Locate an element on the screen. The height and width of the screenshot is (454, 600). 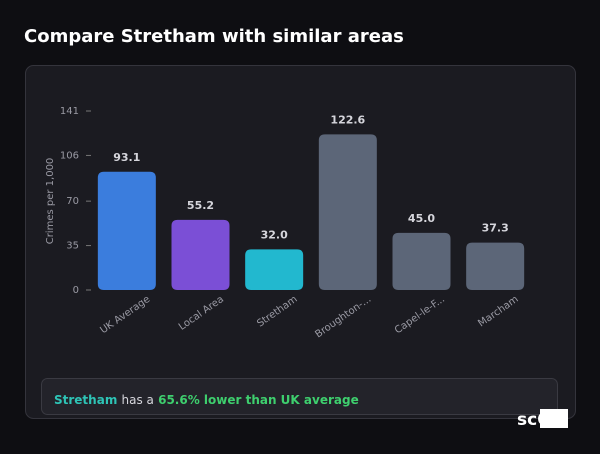
value-label: 45.0 is located at coordinates (421, 218).